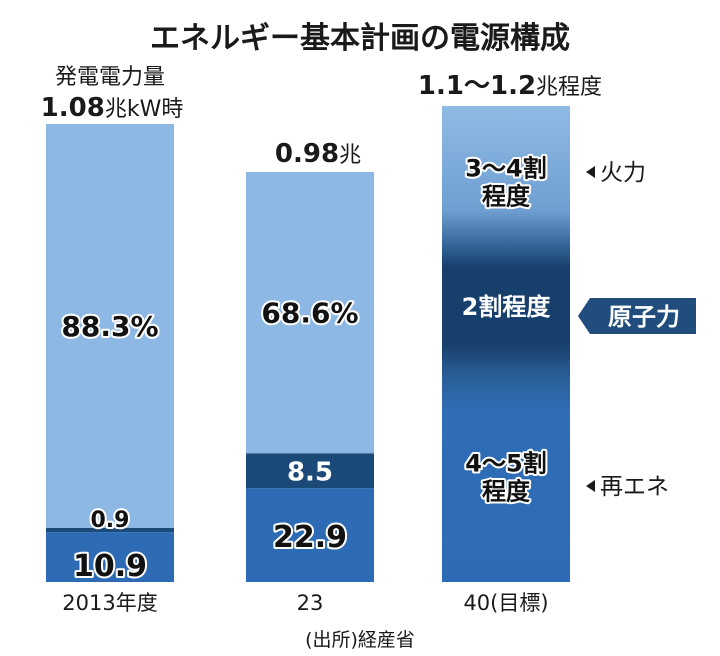  Describe the element at coordinates (505, 478) in the screenshot. I see `bar-label-renewable-2: 4〜5割程度` at that location.